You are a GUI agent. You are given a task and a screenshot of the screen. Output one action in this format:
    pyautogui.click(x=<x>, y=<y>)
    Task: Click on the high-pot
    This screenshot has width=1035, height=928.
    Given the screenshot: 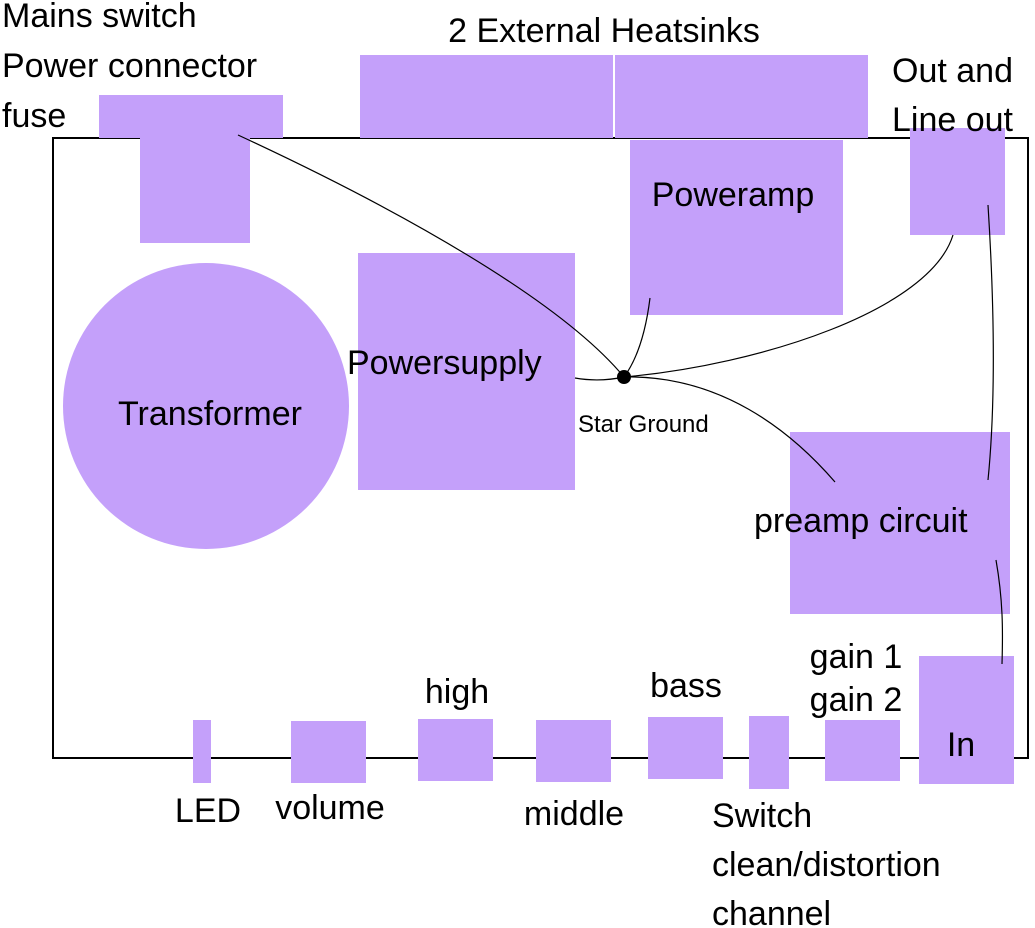 What is the action you would take?
    pyautogui.click(x=455, y=750)
    